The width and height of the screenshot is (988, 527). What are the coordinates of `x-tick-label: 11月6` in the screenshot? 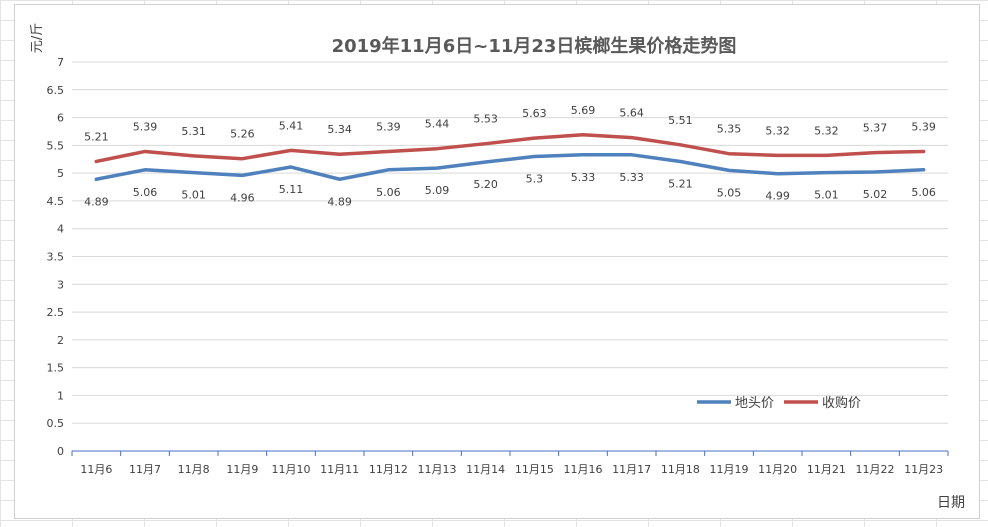 It's located at (96, 469).